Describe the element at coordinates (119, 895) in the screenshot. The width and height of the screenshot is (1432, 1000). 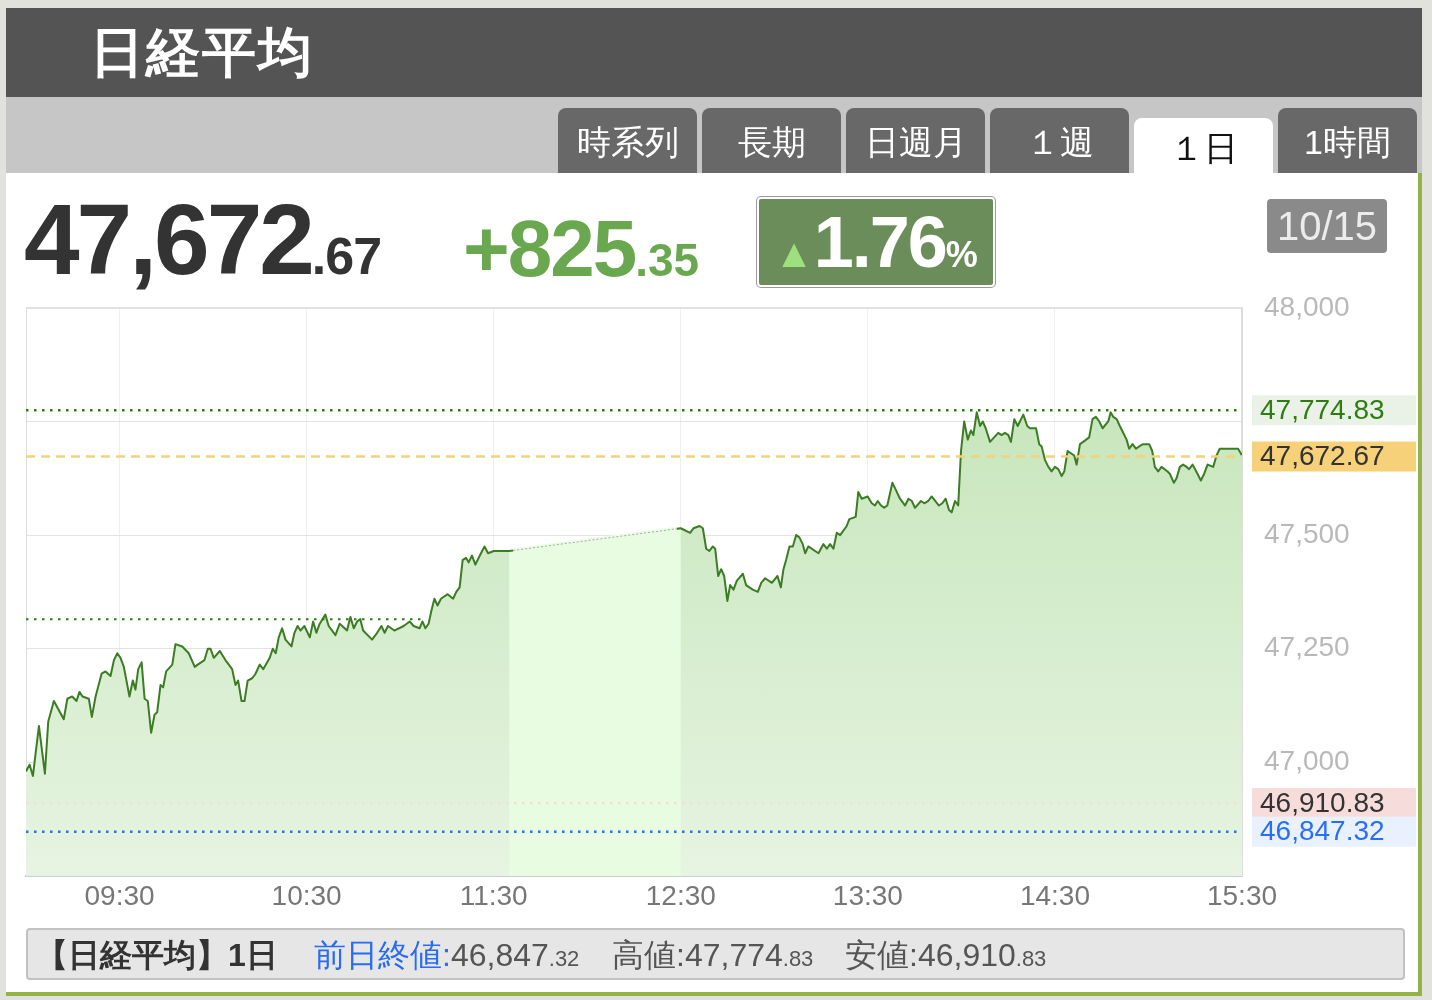
I see `x-tick-label: 09:30` at that location.